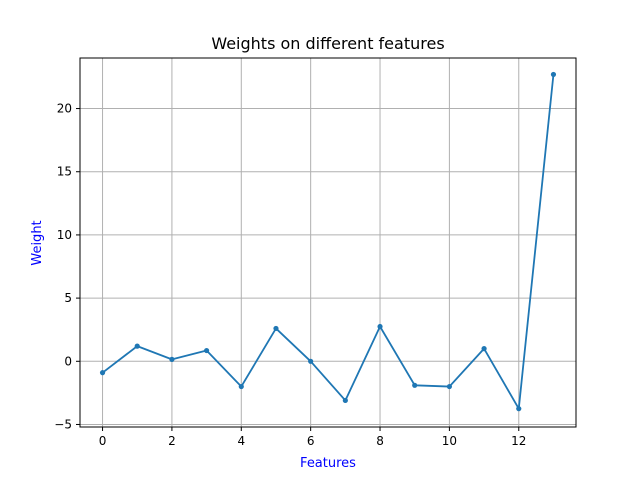  Describe the element at coordinates (103, 441) in the screenshot. I see `x-tick-label: 0` at that location.